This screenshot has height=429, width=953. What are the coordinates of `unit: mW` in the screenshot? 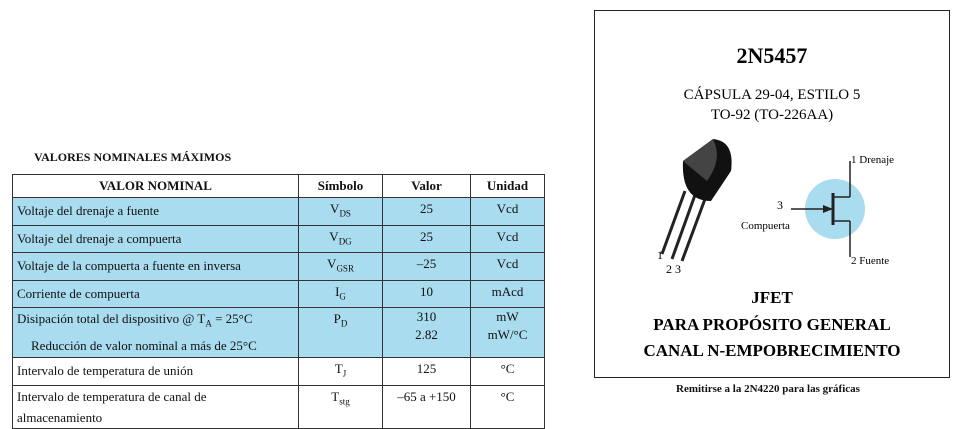 It's located at (507, 317).